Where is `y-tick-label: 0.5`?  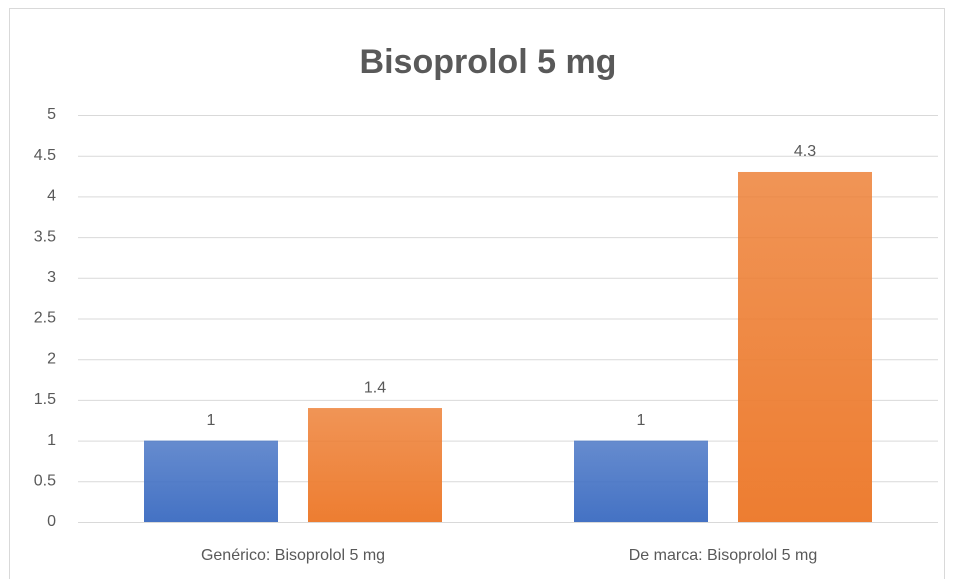
y-tick-label: 0.5 is located at coordinates (45, 481).